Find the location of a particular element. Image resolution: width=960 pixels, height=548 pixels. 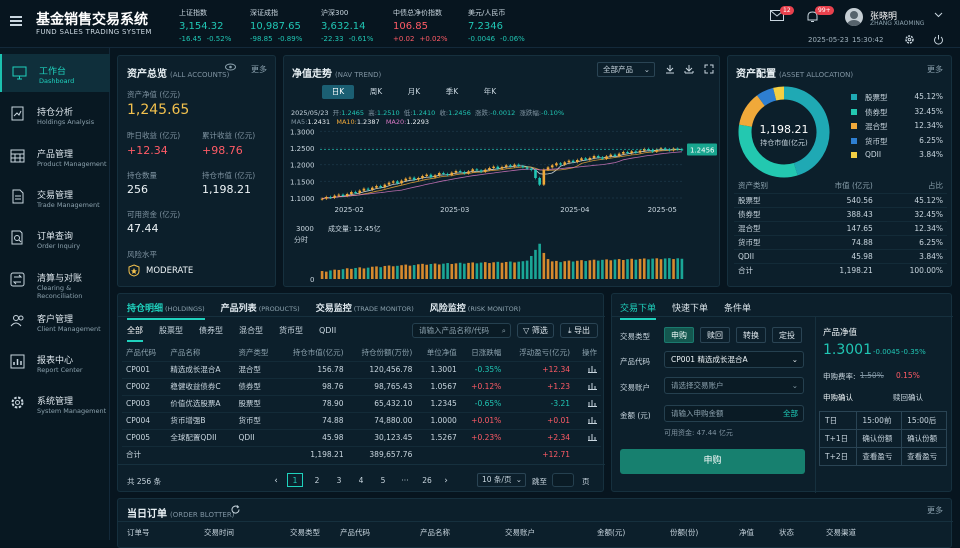

sidebar-item-dashboard: 工作台 Dashboard is located at coordinates (55, 73).